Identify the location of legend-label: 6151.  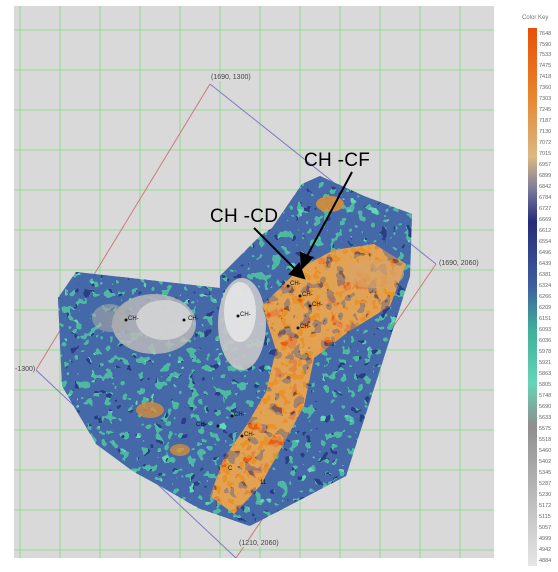
(545, 319).